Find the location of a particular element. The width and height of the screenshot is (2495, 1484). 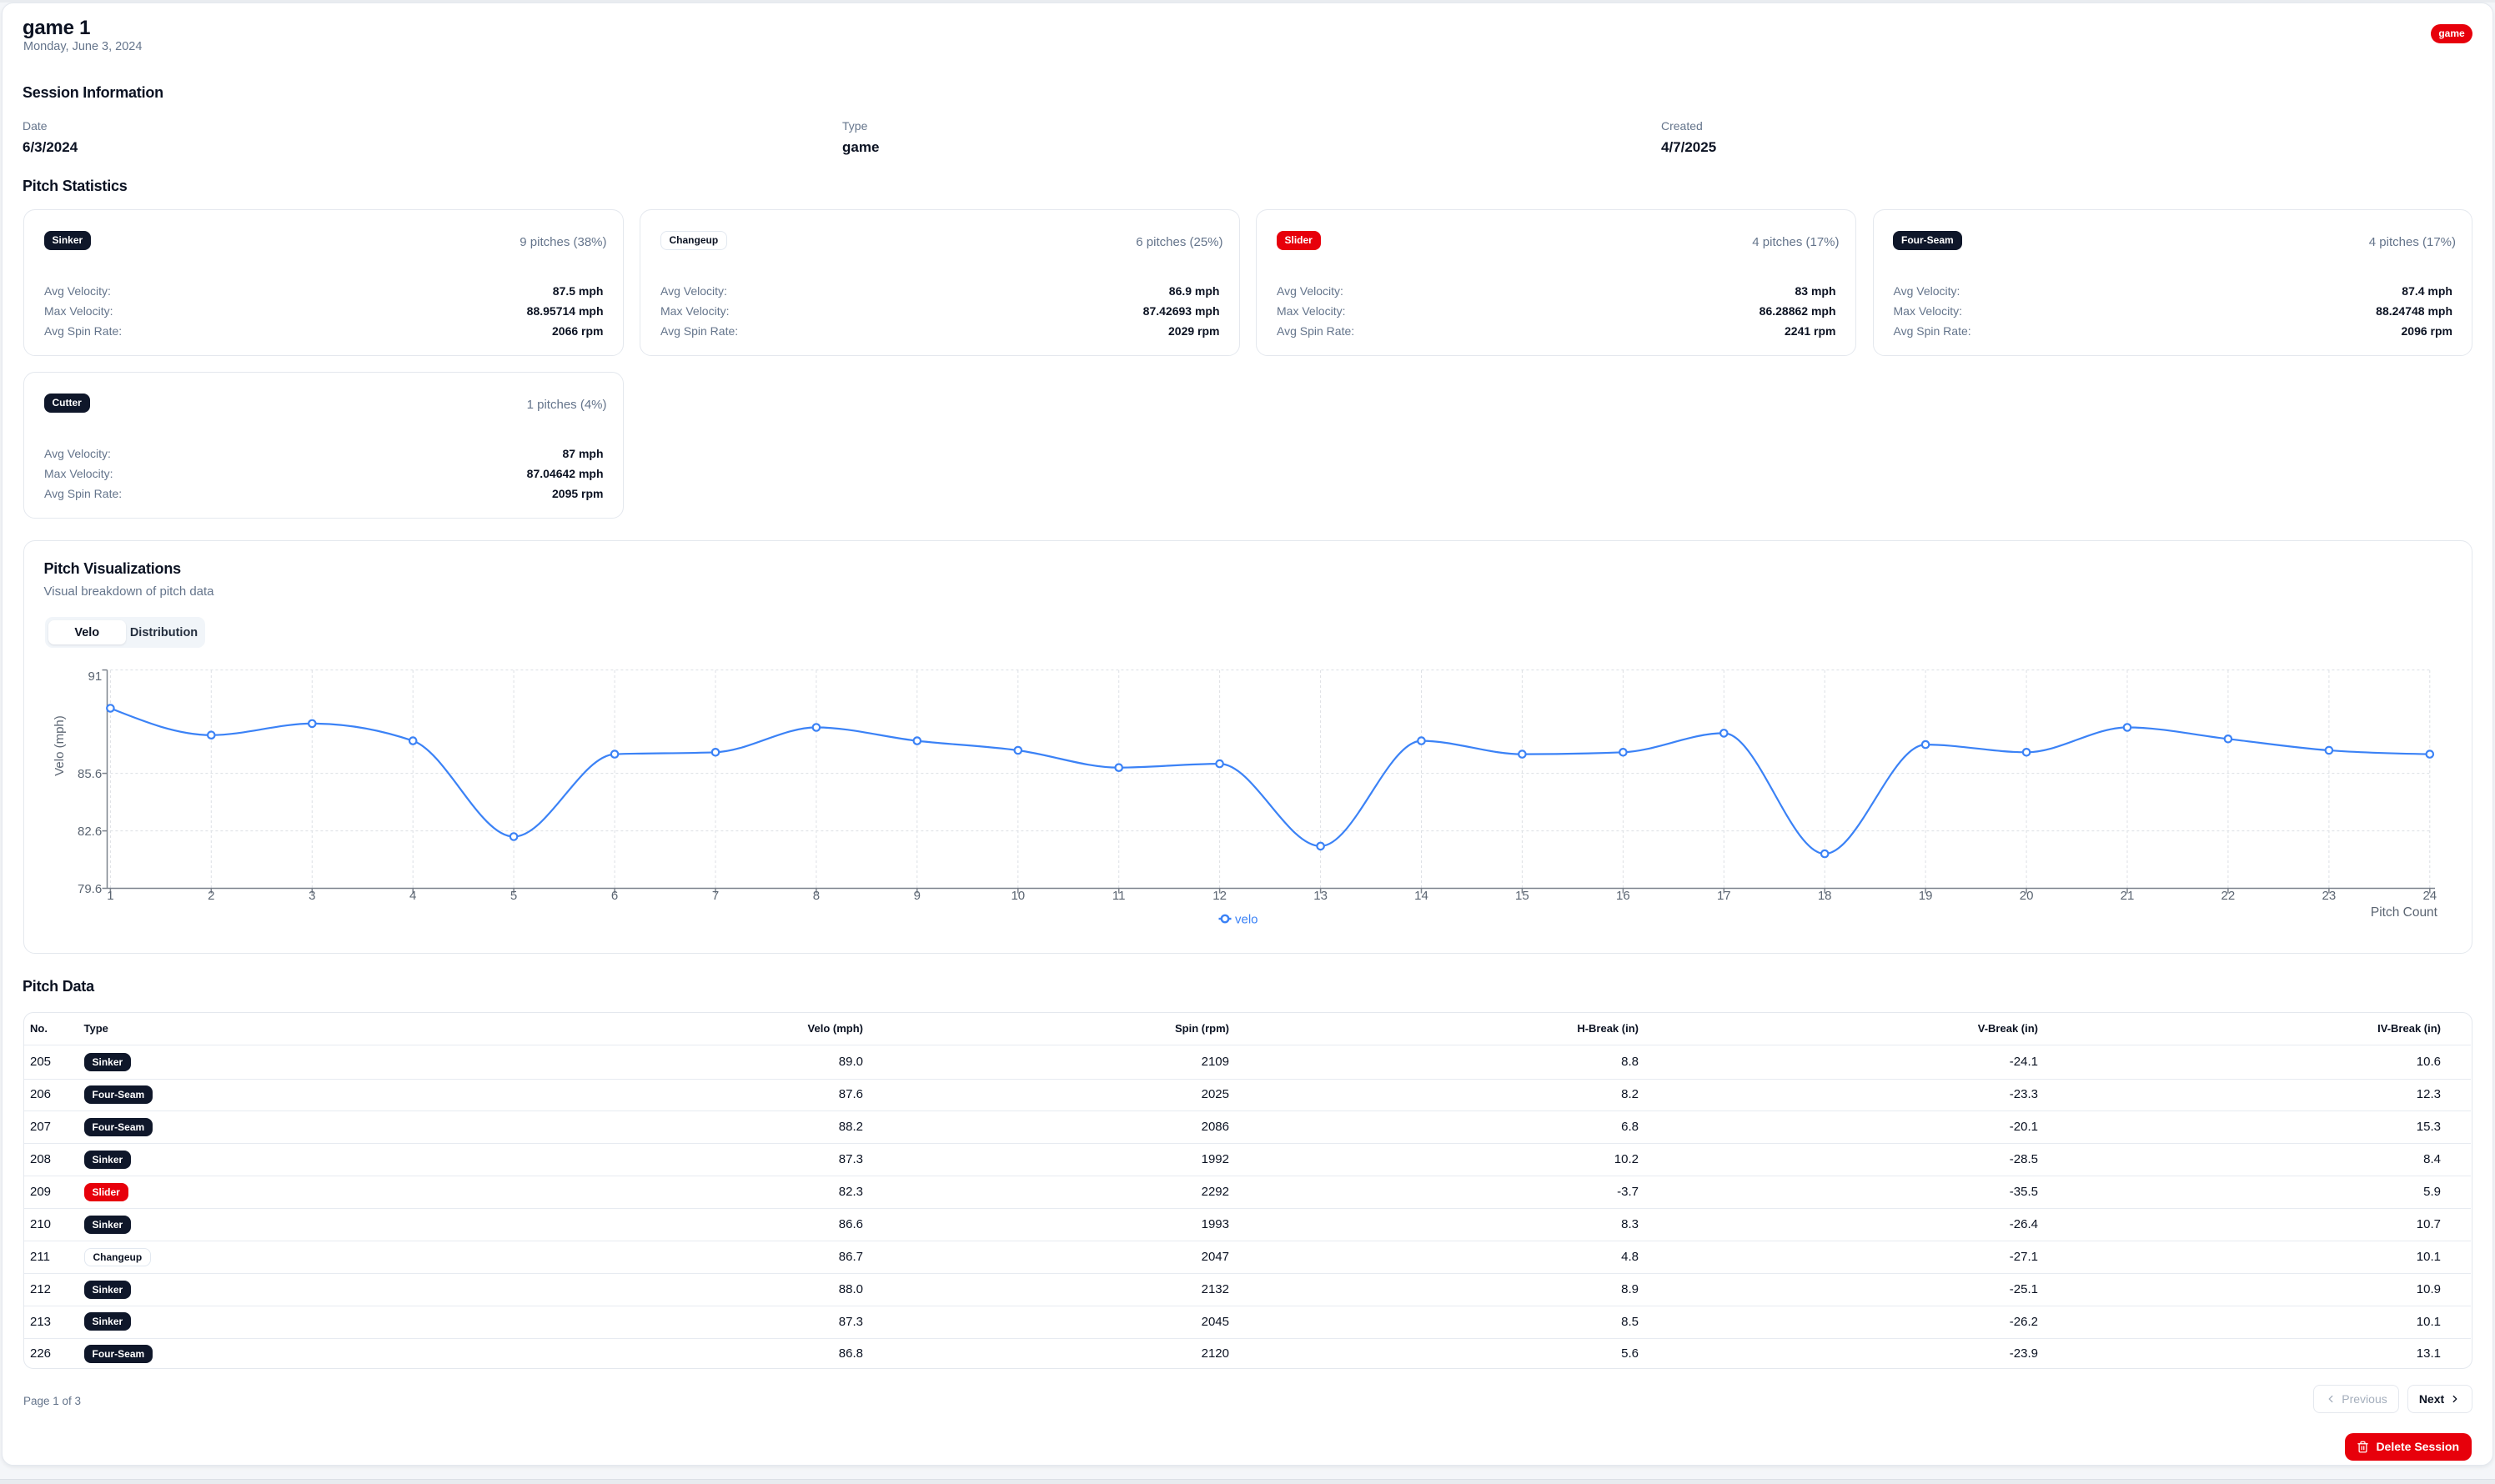

svg-text: 20 is located at coordinates (2027, 896).